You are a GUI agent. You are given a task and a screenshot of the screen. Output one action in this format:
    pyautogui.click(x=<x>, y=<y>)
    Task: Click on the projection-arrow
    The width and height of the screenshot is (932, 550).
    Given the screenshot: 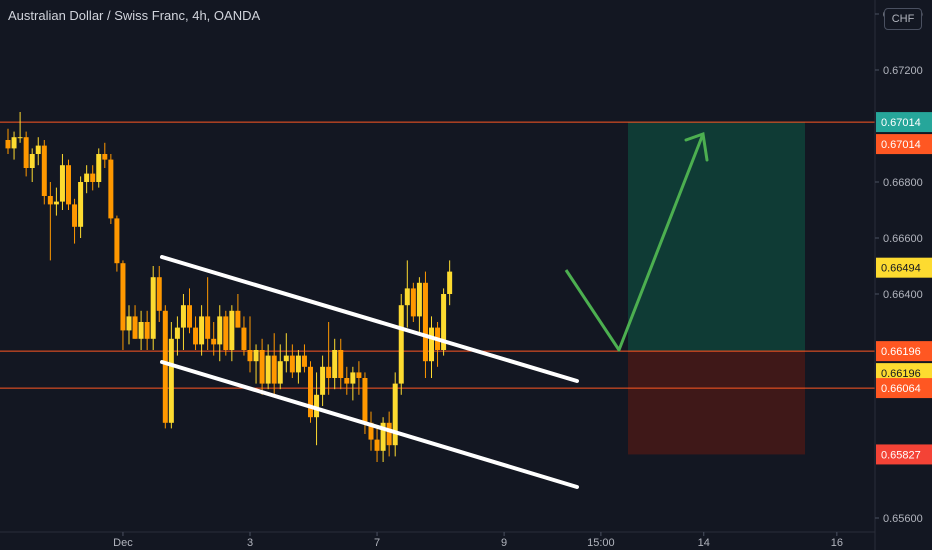 What is the action you would take?
    pyautogui.click(x=636, y=241)
    